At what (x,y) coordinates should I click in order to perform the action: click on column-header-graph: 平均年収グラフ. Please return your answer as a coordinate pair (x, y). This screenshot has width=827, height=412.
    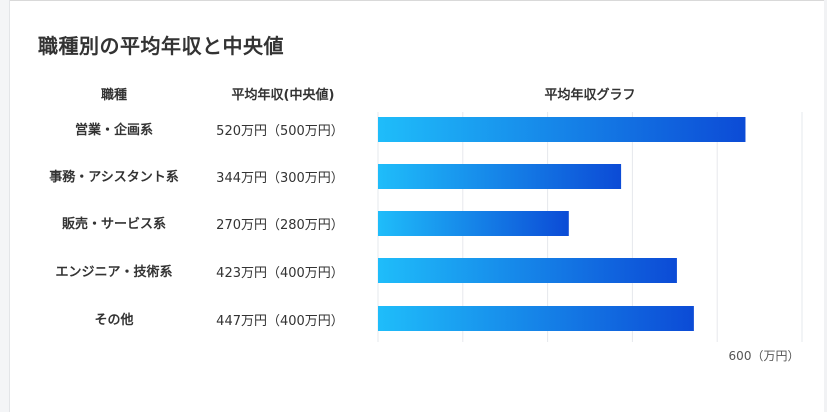
    Looking at the image, I should click on (590, 95).